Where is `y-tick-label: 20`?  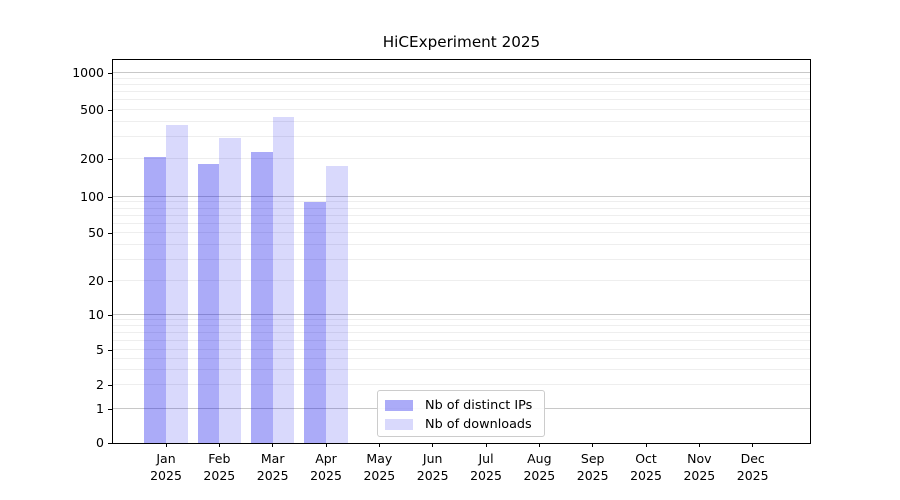 y-tick-label: 20 is located at coordinates (96, 280).